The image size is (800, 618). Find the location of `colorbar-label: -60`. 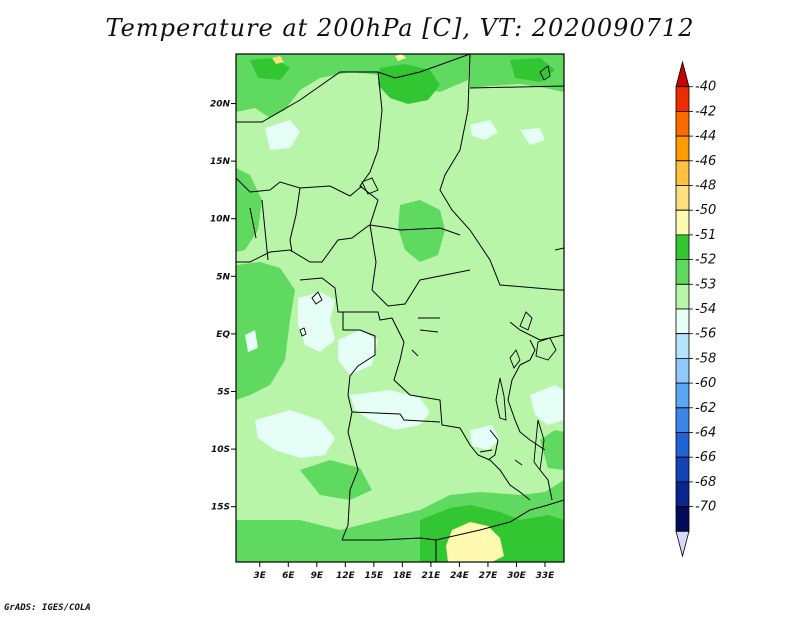

colorbar-label: -60 is located at coordinates (705, 383).